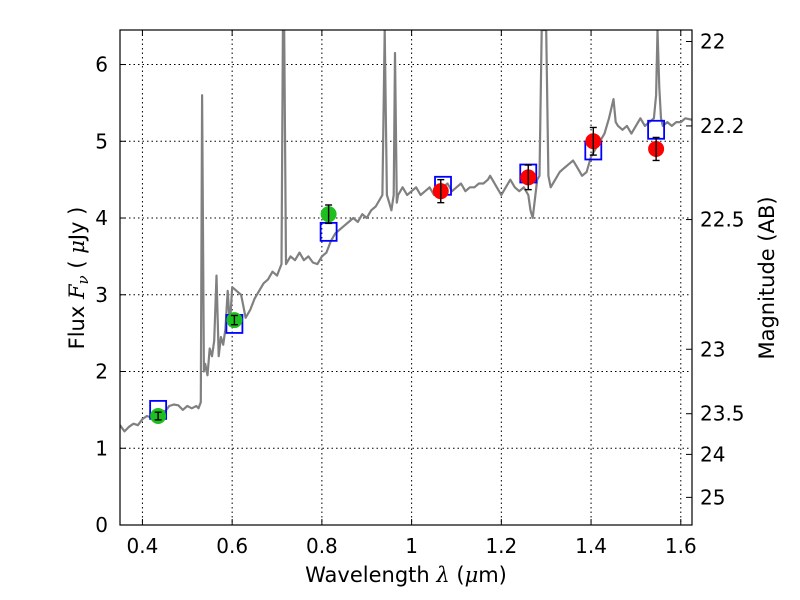 Image resolution: width=800 pixels, height=600 pixels. I want to click on x-tick-label: 1.2, so click(501, 546).